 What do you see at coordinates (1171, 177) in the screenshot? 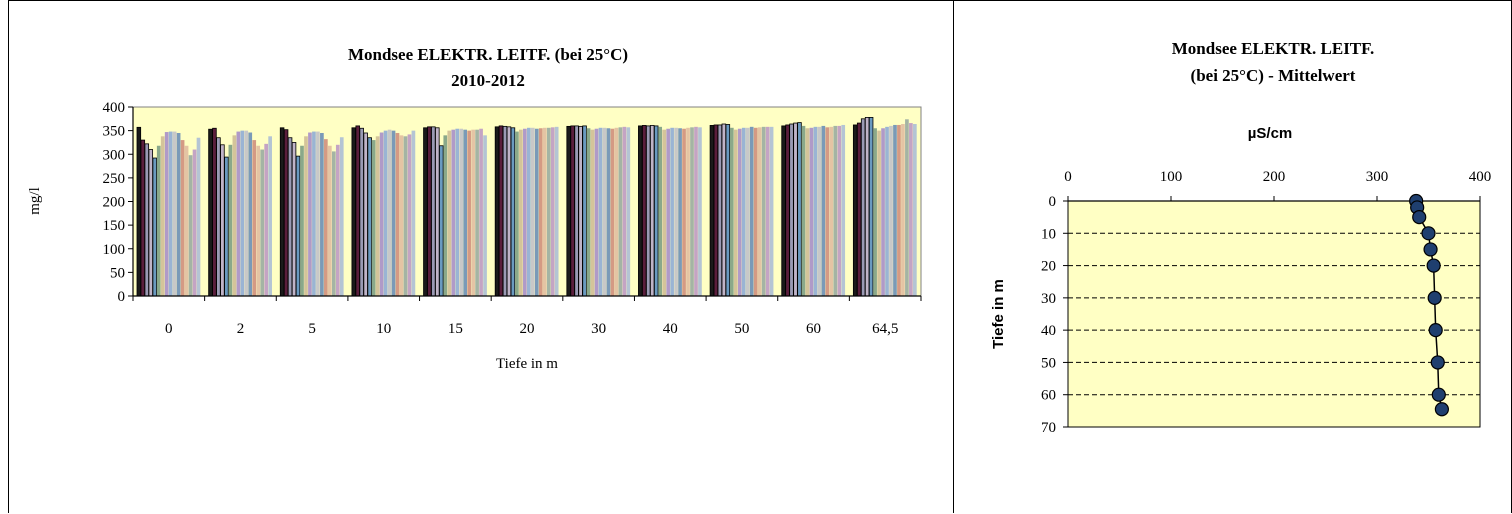
I see `x-tick-label: 100` at bounding box center [1171, 177].